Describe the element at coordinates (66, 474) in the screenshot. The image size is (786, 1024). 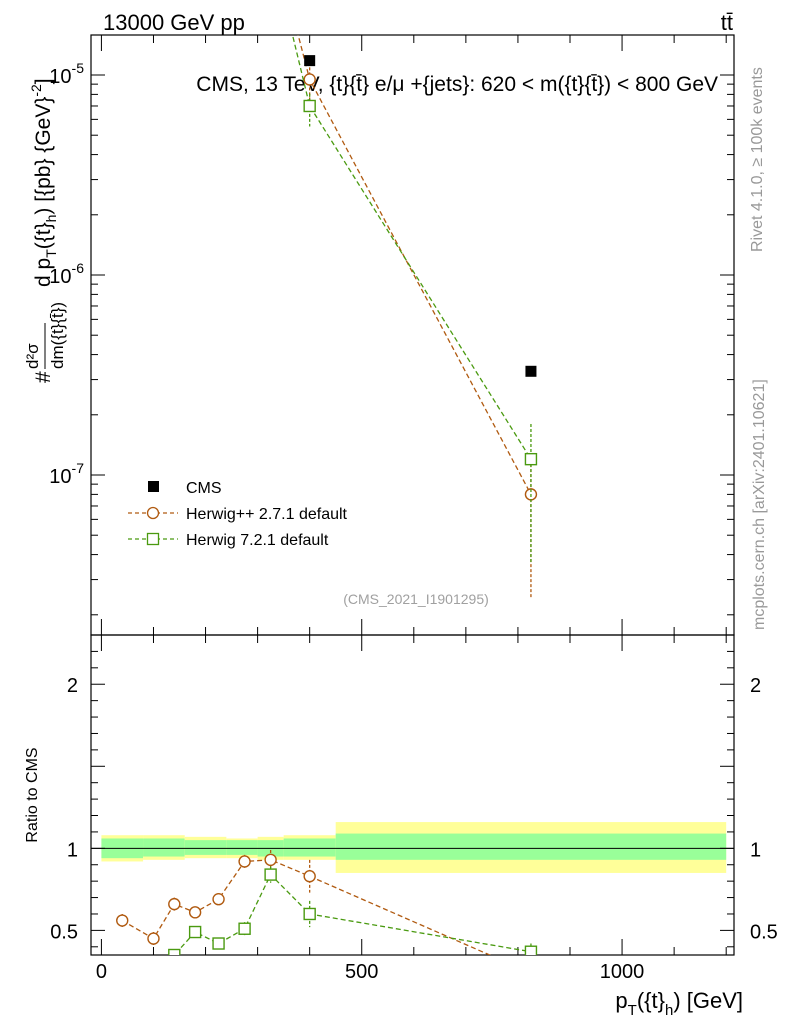
I see `main-y-tick-label: 10⁻⁷` at that location.